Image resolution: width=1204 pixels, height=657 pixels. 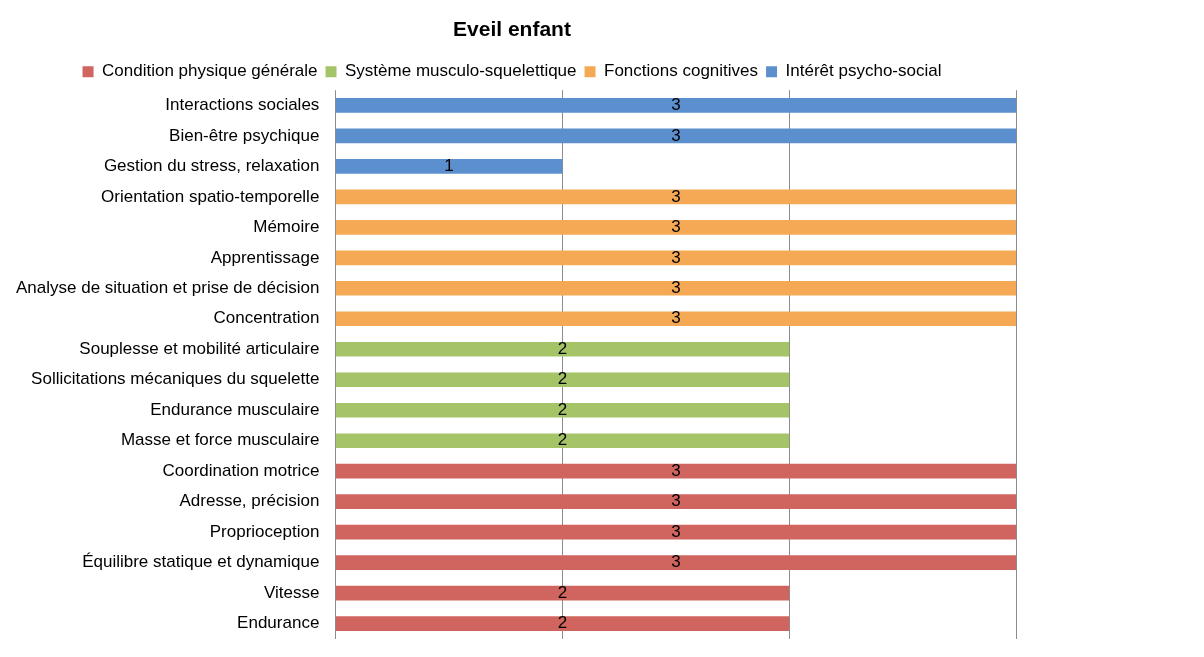 What do you see at coordinates (210, 196) in the screenshot?
I see `y-tick-label: Orientation spatio-temporelle` at bounding box center [210, 196].